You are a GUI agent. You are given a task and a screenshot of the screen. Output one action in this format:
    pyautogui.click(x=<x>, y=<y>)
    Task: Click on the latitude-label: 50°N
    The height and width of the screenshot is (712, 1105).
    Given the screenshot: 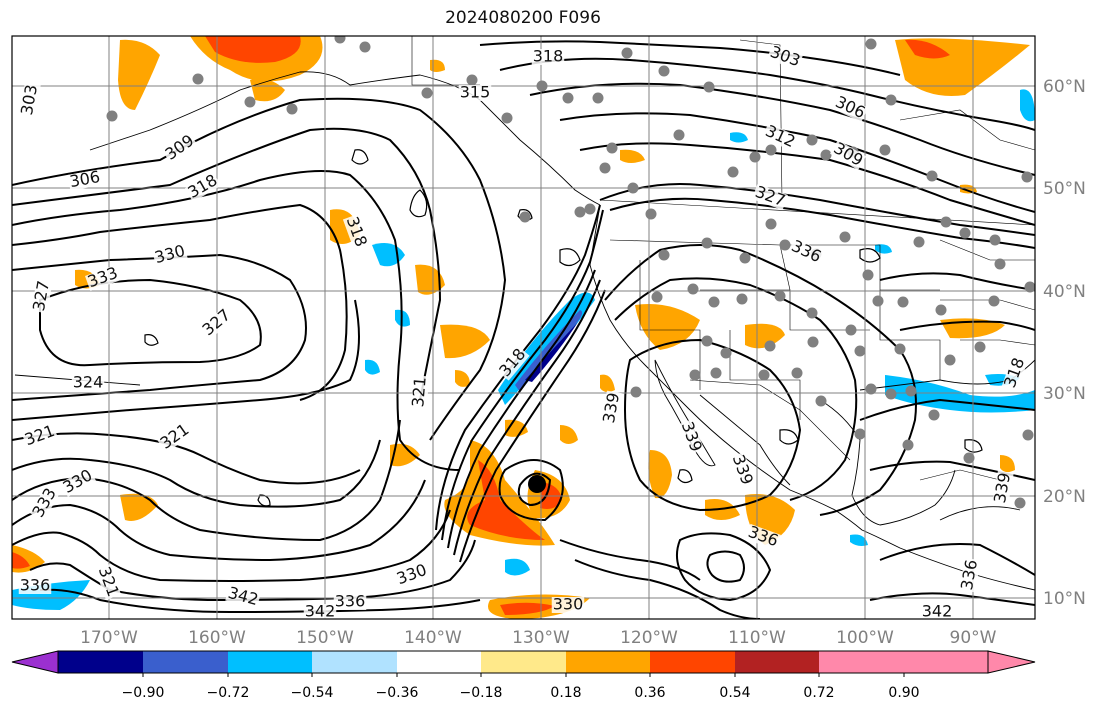 What is the action you would take?
    pyautogui.click(x=1064, y=189)
    